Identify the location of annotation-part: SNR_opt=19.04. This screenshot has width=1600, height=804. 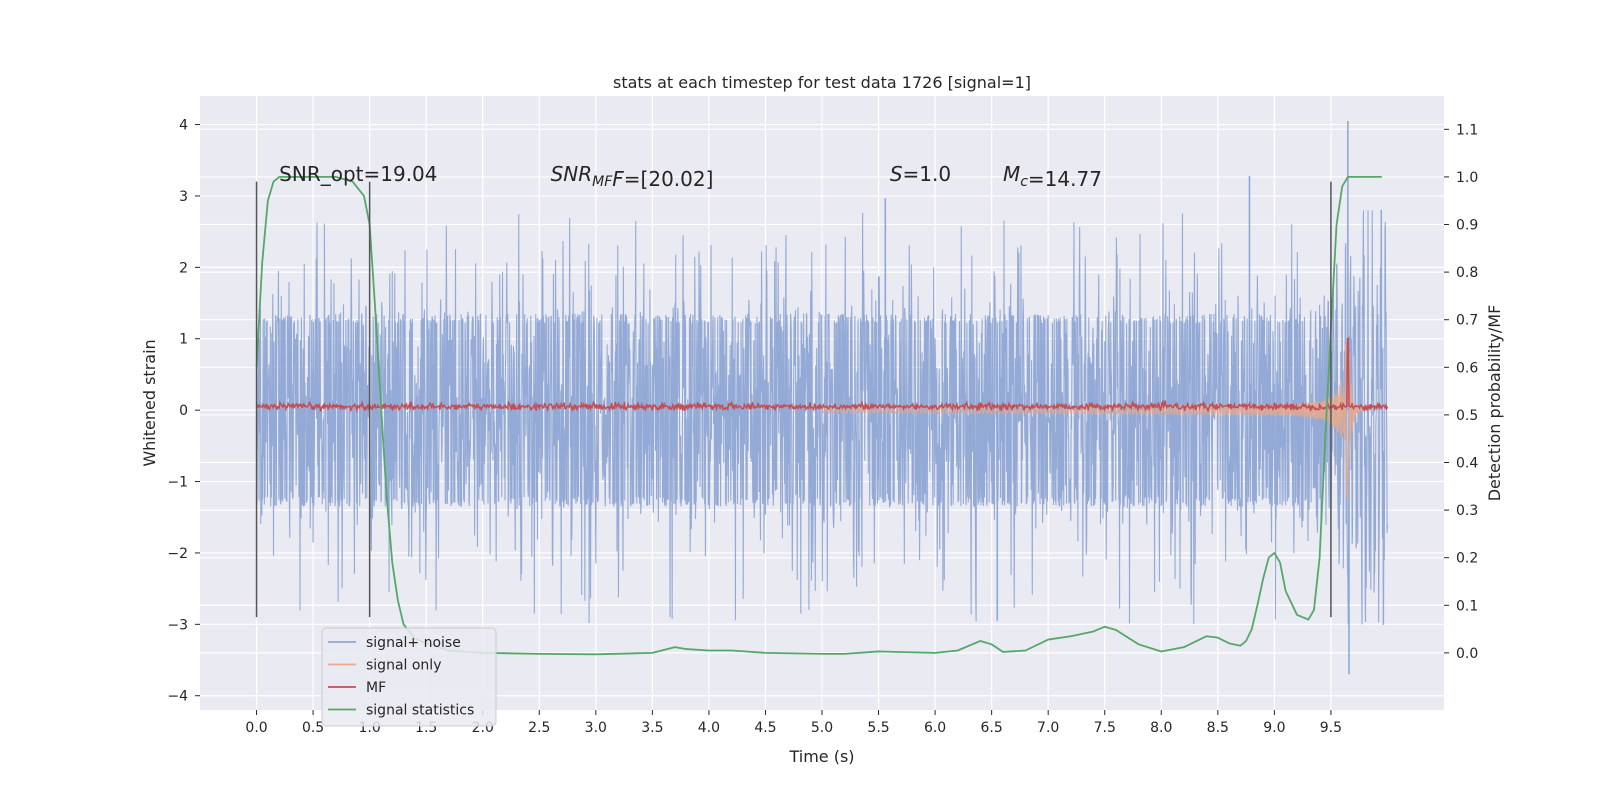
(358, 174).